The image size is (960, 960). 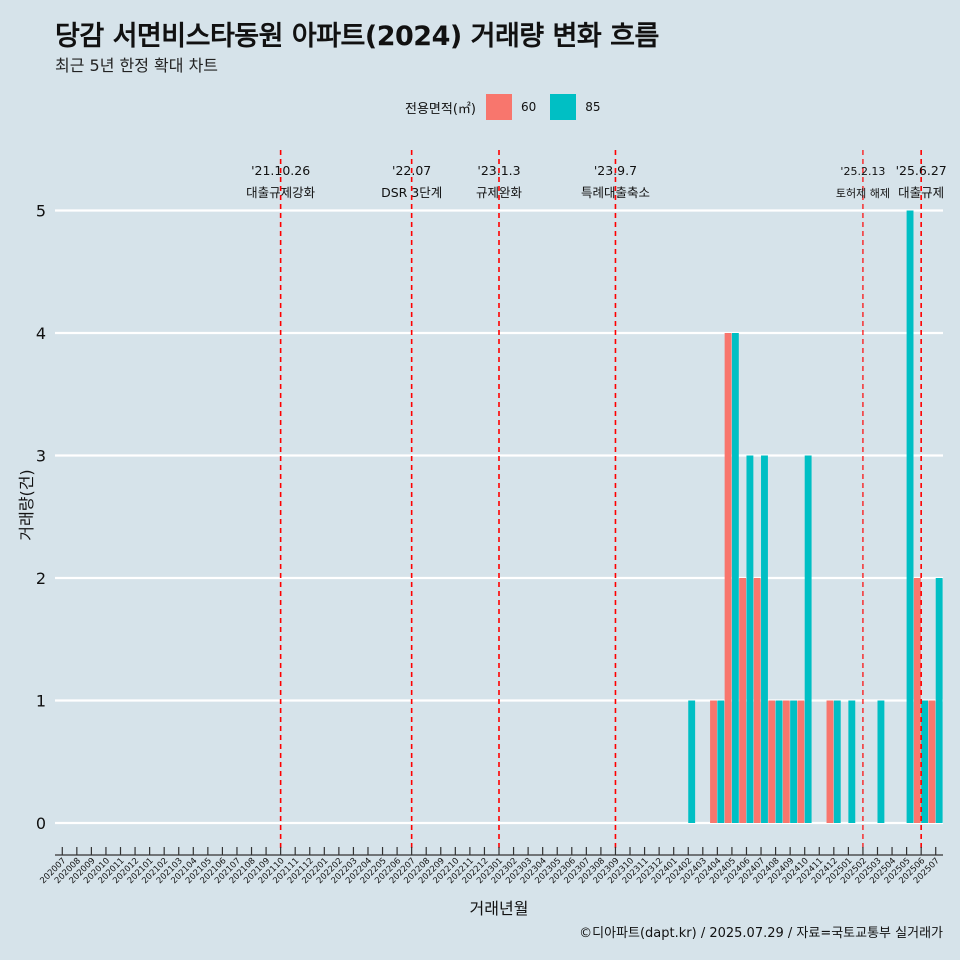 What do you see at coordinates (26, 504) in the screenshot?
I see `y-axis-title: 거래량(건)` at bounding box center [26, 504].